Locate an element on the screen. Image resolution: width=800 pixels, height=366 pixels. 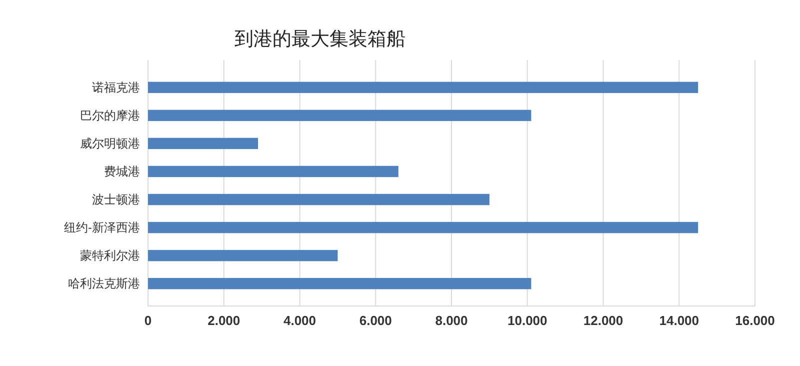
chart-title: 到港的最大集装箱船 is located at coordinates (320, 39).